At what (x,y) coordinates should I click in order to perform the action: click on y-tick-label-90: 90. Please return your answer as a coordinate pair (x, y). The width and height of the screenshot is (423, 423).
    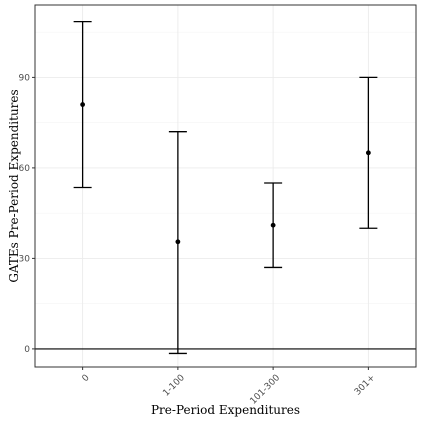
    Looking at the image, I should click on (25, 78).